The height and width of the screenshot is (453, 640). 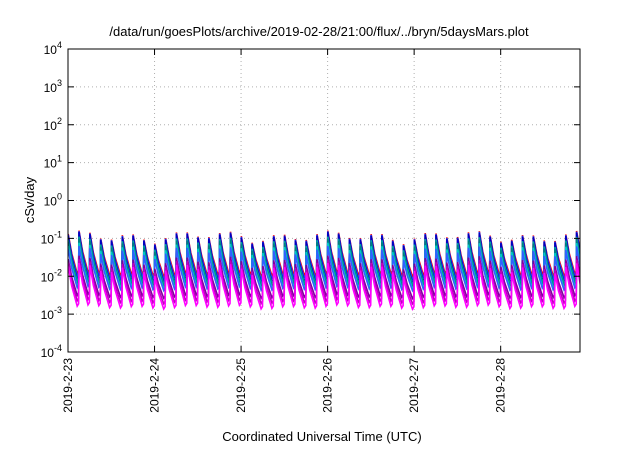 I want to click on y-tick-label: 10¹, so click(x=53, y=162).